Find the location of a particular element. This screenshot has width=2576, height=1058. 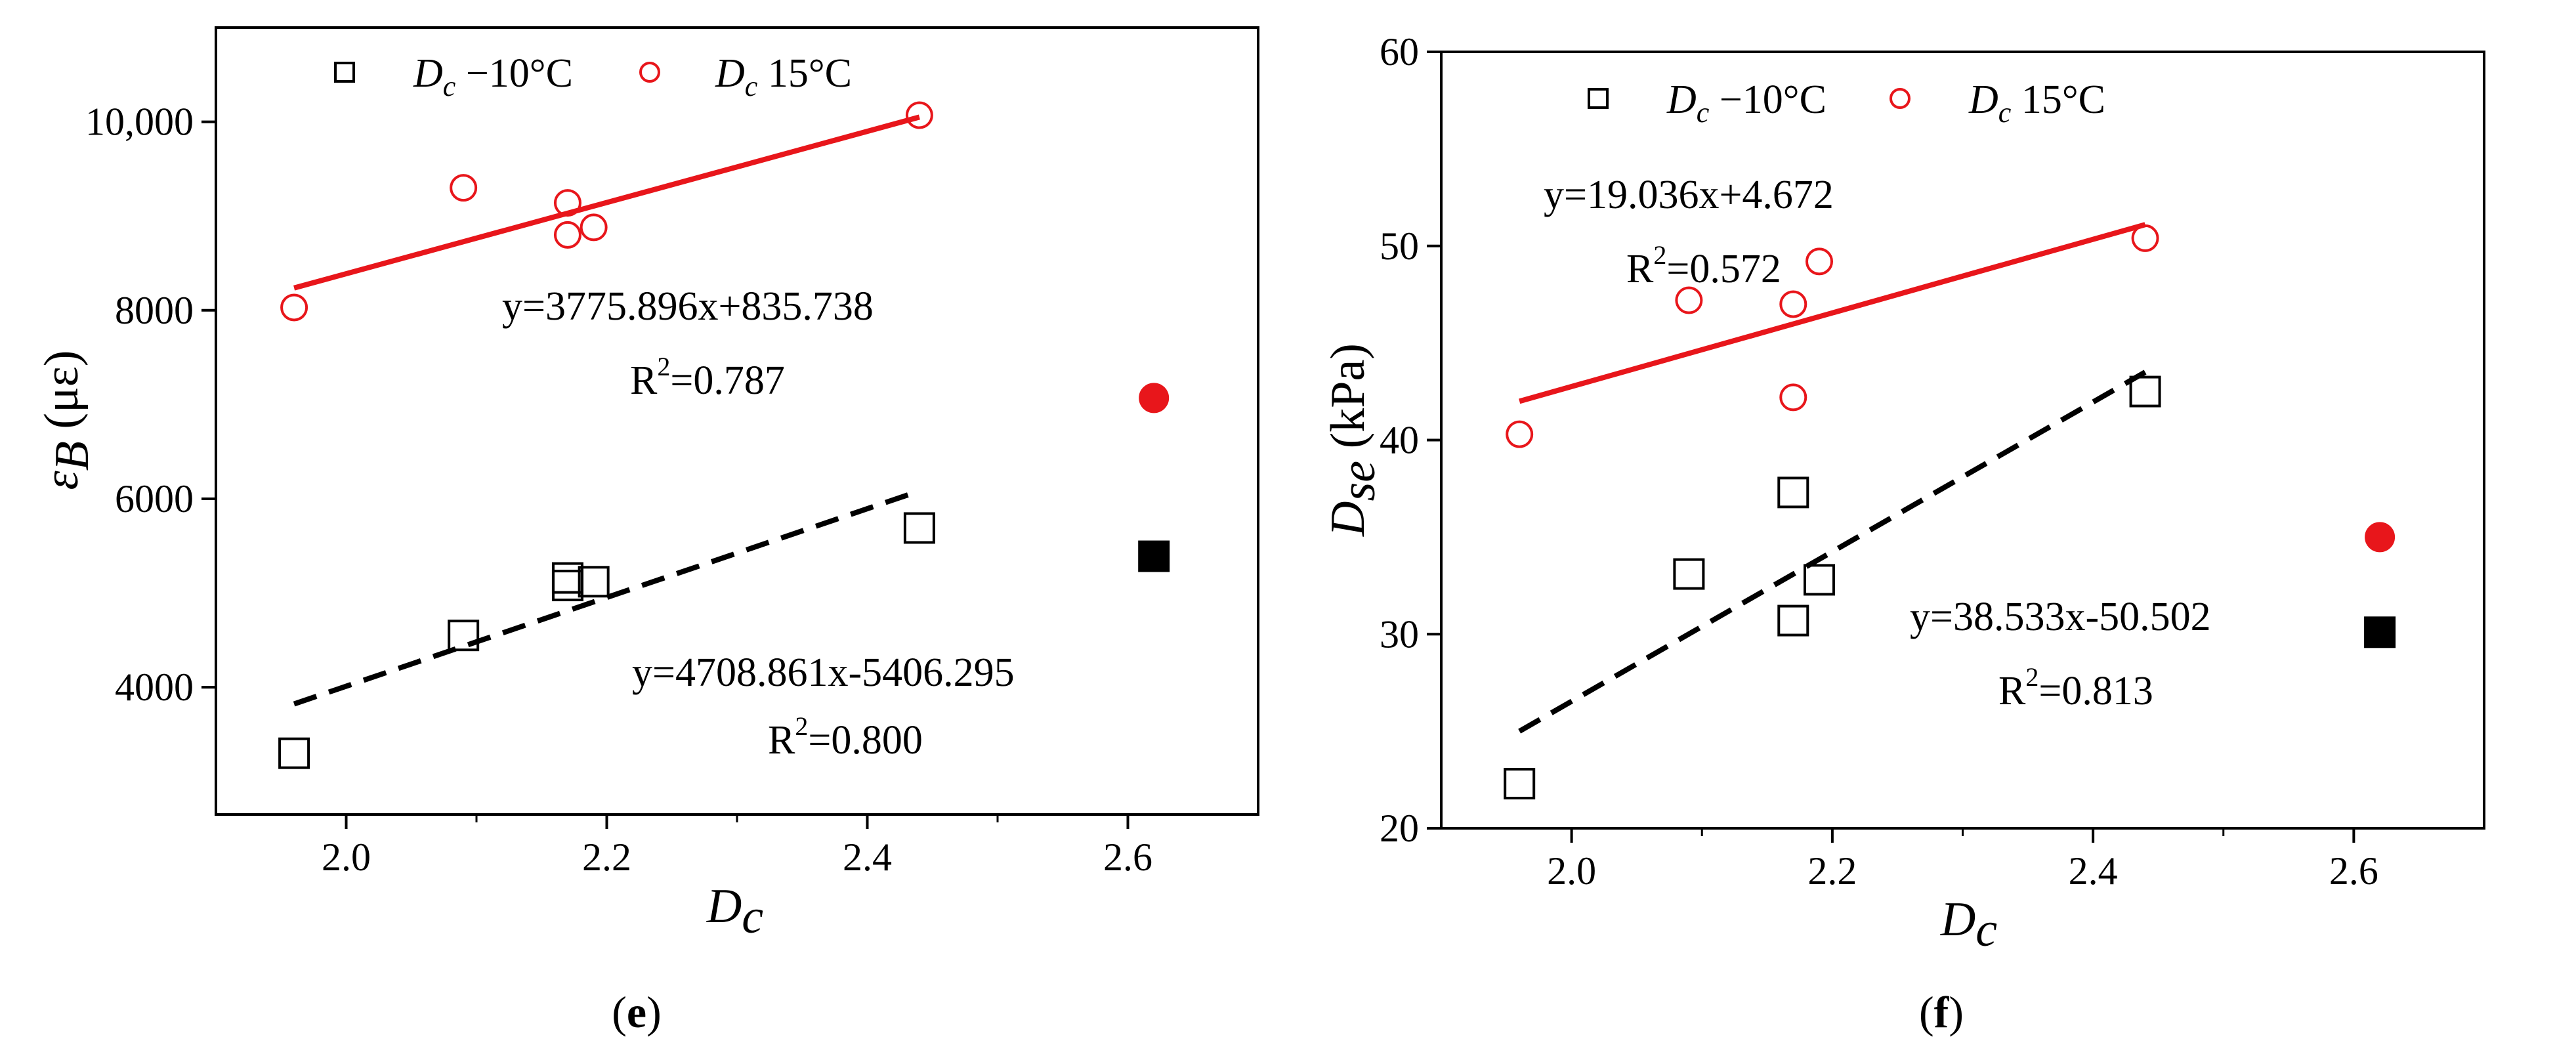

panel-label-f: (f) is located at coordinates (1941, 1012).